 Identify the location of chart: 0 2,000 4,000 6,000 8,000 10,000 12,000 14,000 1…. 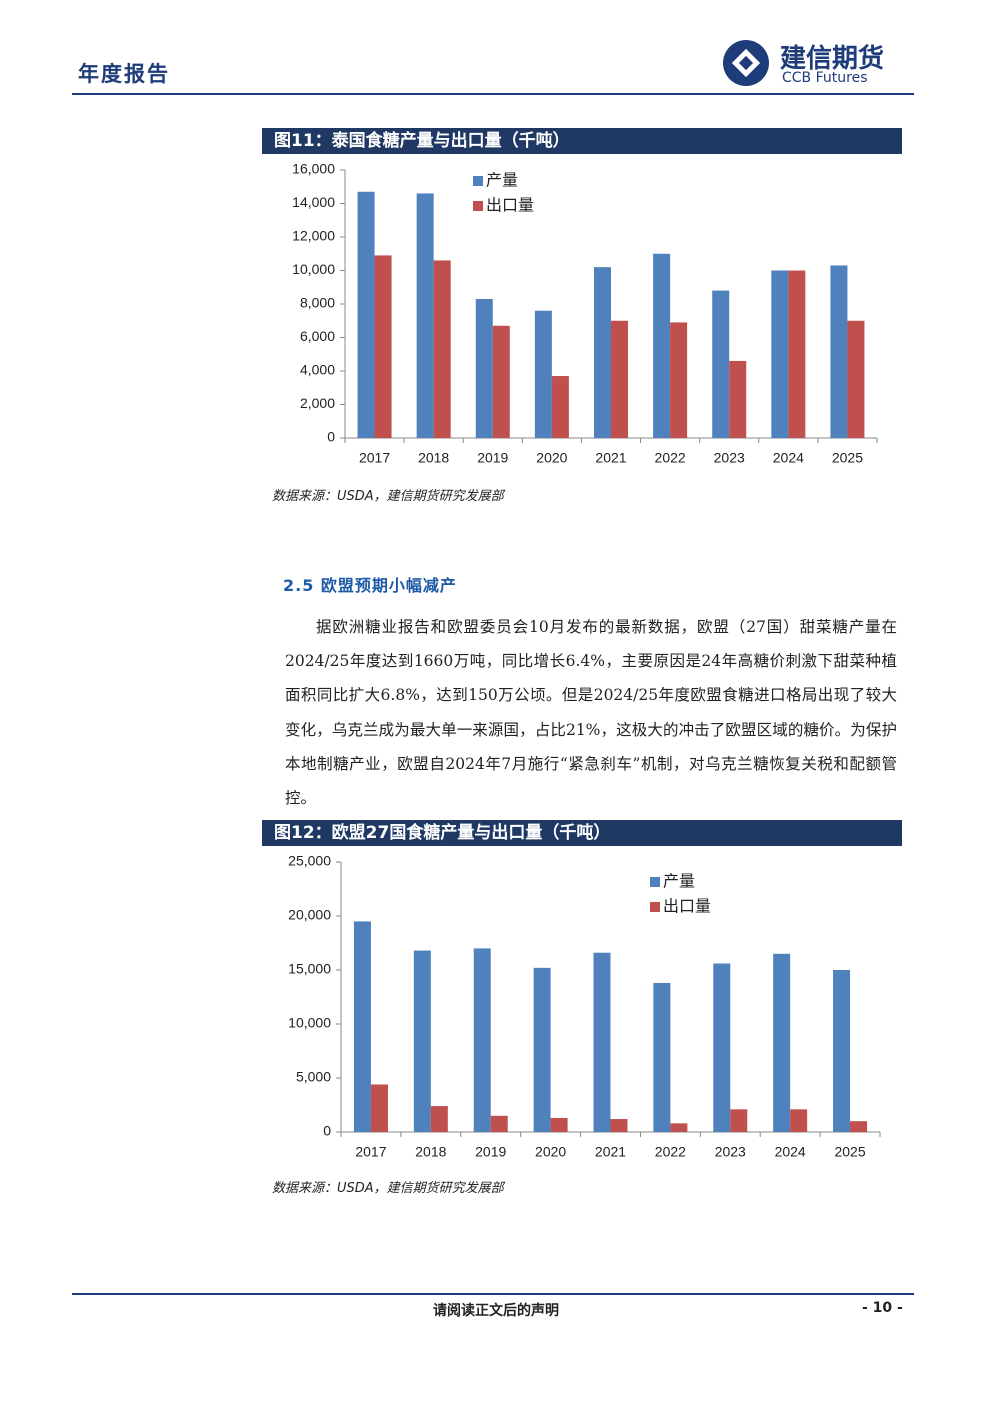
(585, 313).